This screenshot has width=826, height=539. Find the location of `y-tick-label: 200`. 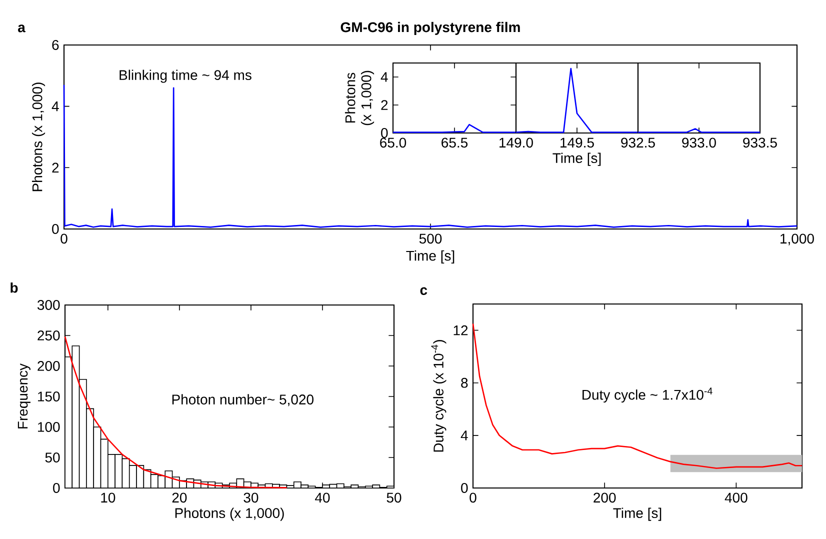

y-tick-label: 200 is located at coordinates (49, 366).